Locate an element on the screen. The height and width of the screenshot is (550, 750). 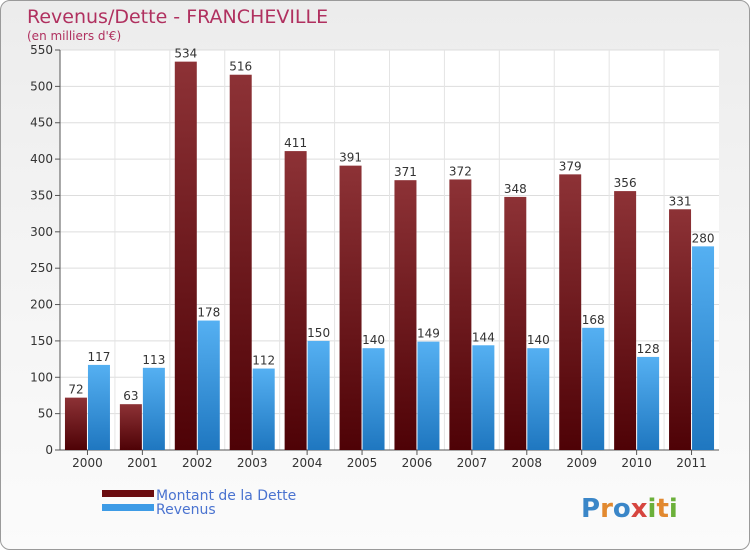
value-label-revenus: 168 is located at coordinates (593, 320).